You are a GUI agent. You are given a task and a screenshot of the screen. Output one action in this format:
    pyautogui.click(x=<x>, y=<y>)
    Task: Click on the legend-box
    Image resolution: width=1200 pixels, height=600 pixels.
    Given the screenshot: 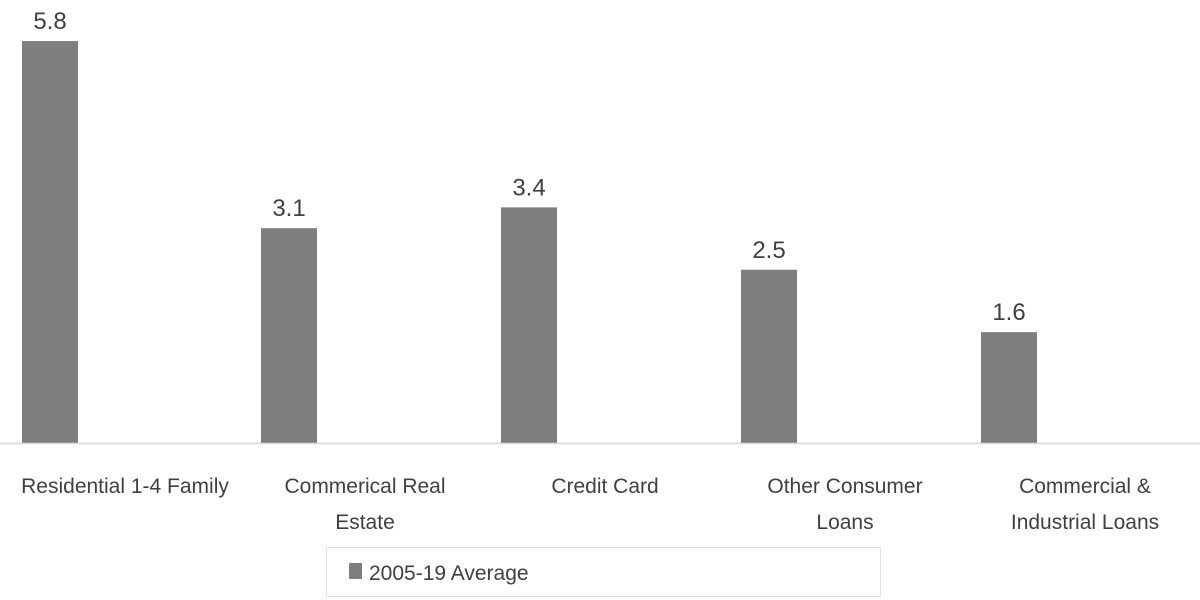 What is the action you would take?
    pyautogui.click(x=603, y=572)
    